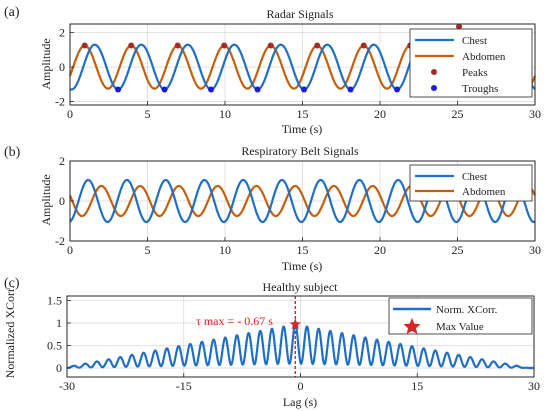  What do you see at coordinates (300, 151) in the screenshot?
I see `panel-b-title: Respiratory Belt Signals` at bounding box center [300, 151].